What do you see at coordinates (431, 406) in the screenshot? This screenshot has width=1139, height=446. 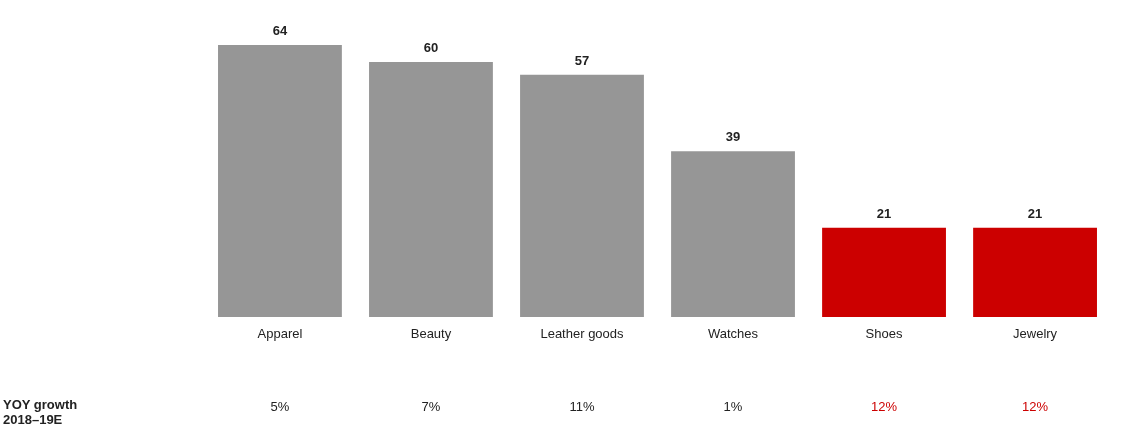 I see `text: 7%` at bounding box center [431, 406].